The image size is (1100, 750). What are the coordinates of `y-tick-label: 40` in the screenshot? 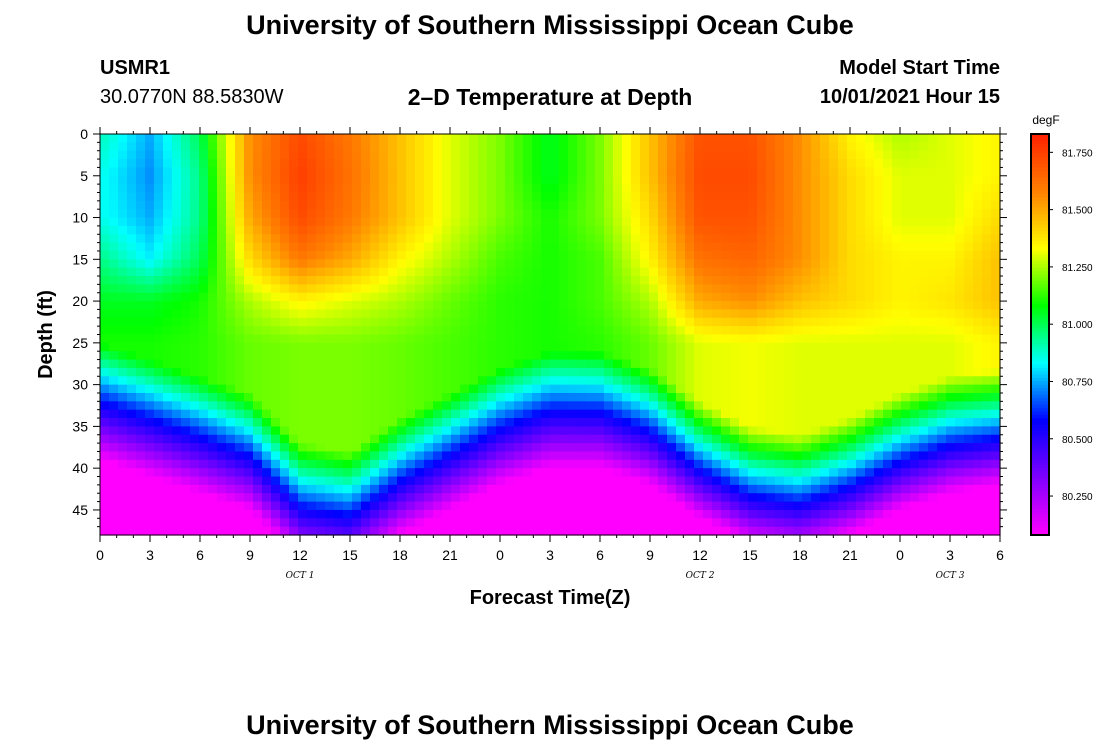 It's located at (80, 468).